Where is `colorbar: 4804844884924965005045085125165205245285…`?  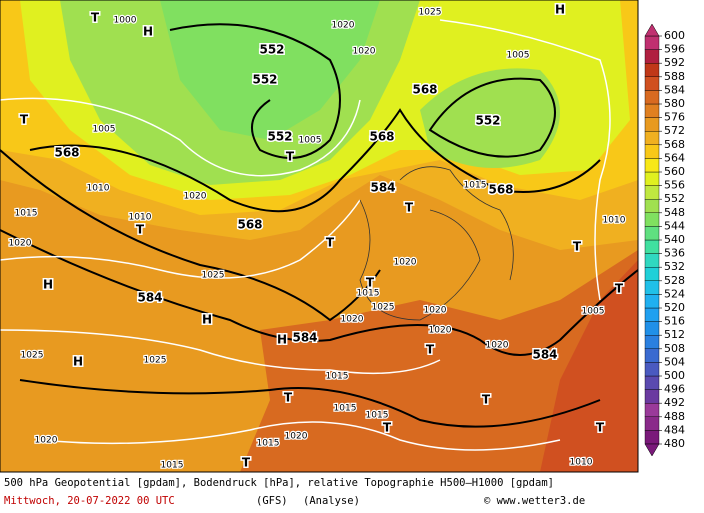
colorbar: 4804844884924965005045085125165205245285… is located at coordinates (664, 240).